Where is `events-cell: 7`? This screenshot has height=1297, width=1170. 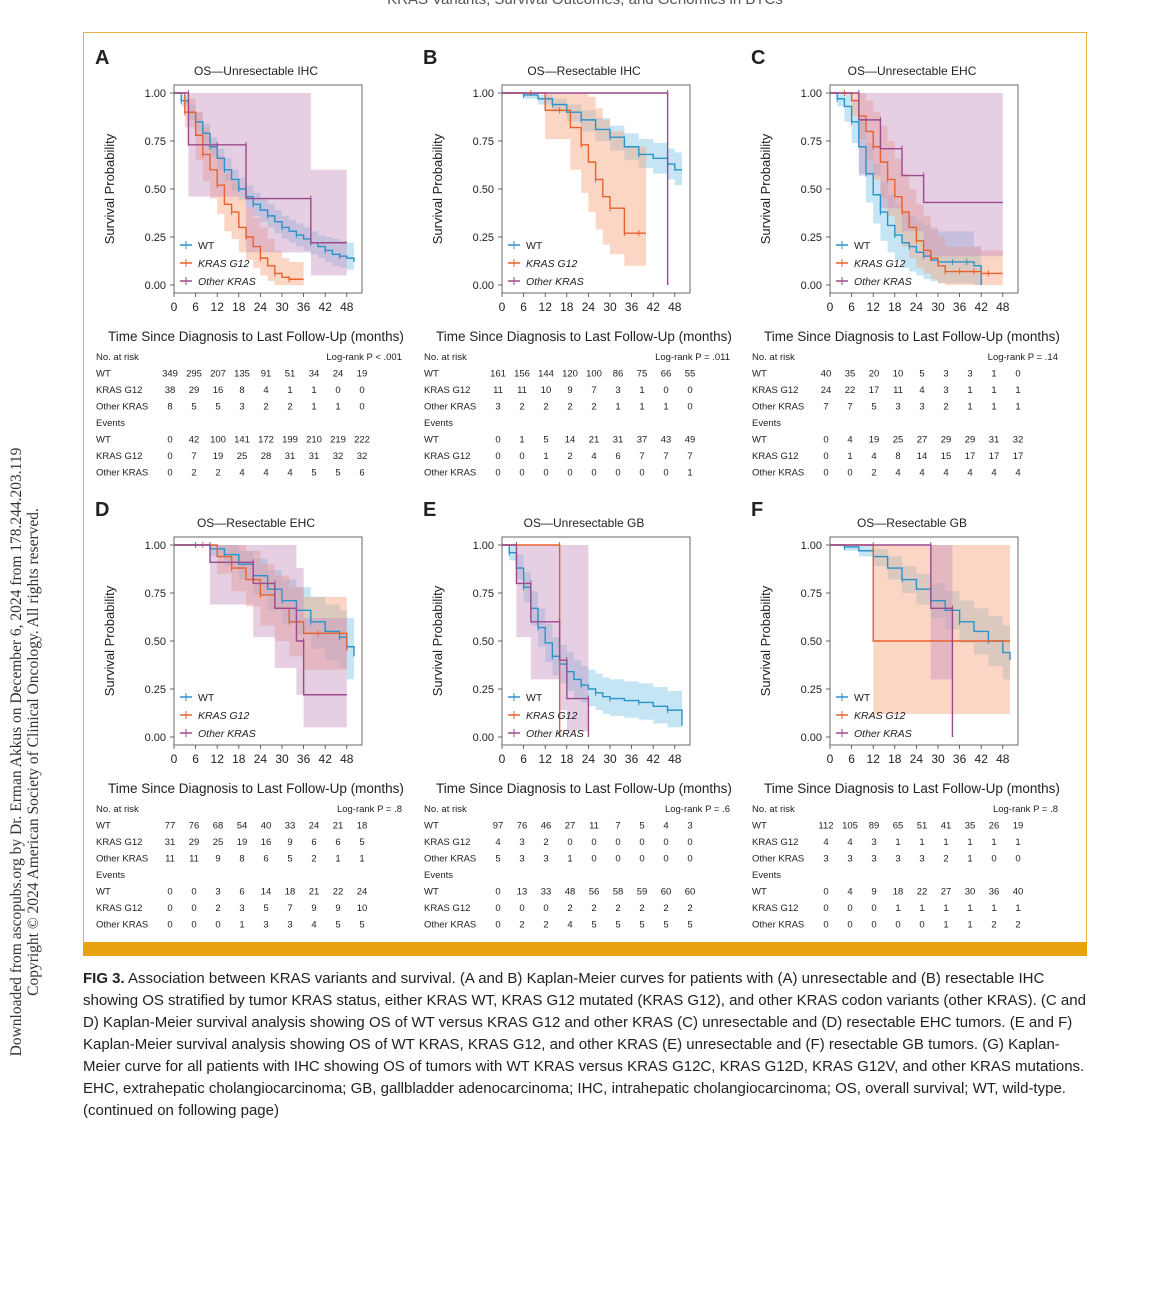 events-cell: 7 is located at coordinates (689, 456).